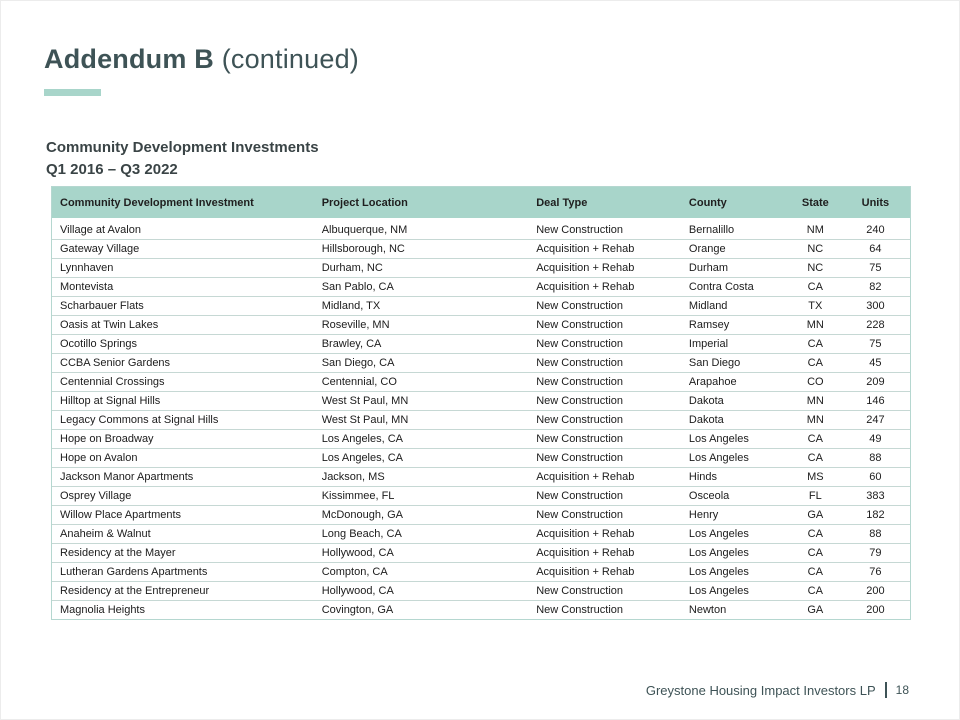  Describe the element at coordinates (877, 230) in the screenshot. I see `table-cell: 240` at that location.